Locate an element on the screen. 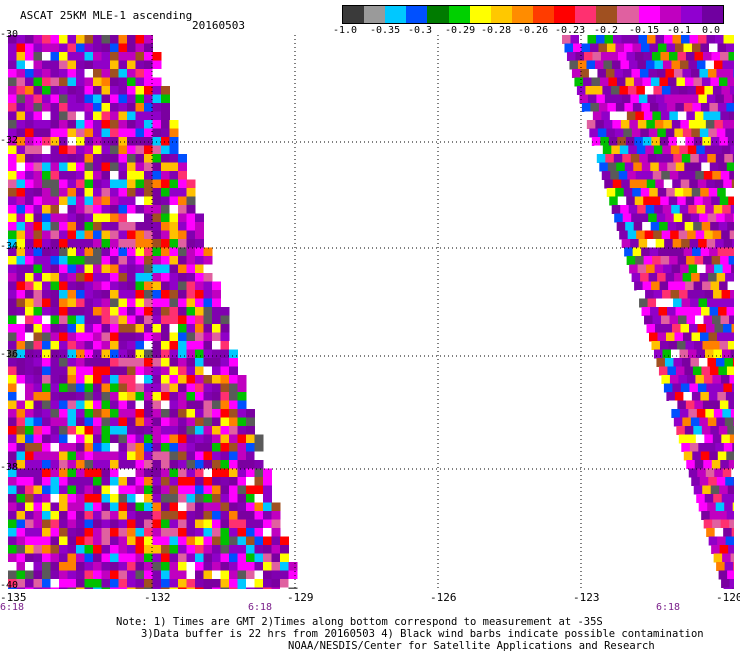 The image size is (740, 652). colorbar is located at coordinates (533, 14).